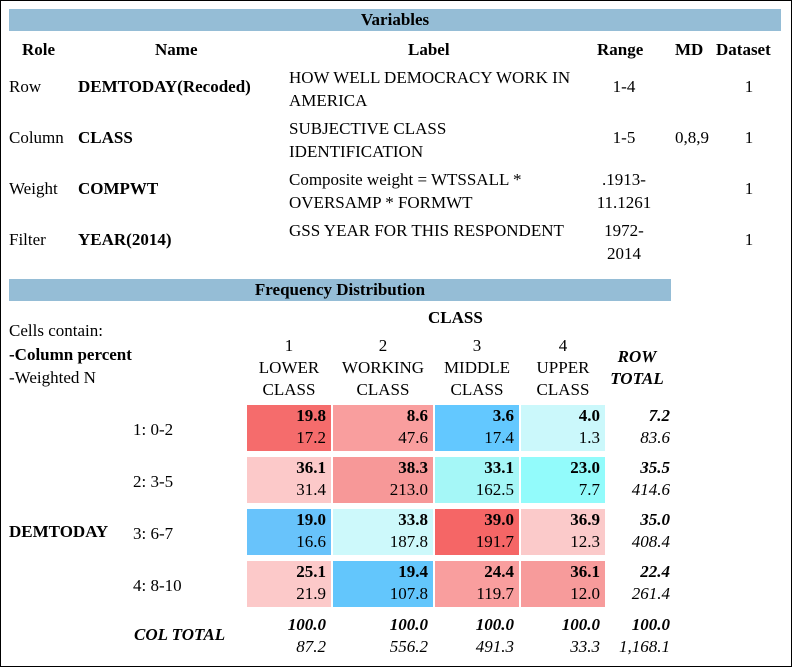 Image resolution: width=792 pixels, height=667 pixels. I want to click on row-category-label: 4: 8-10, so click(157, 585).